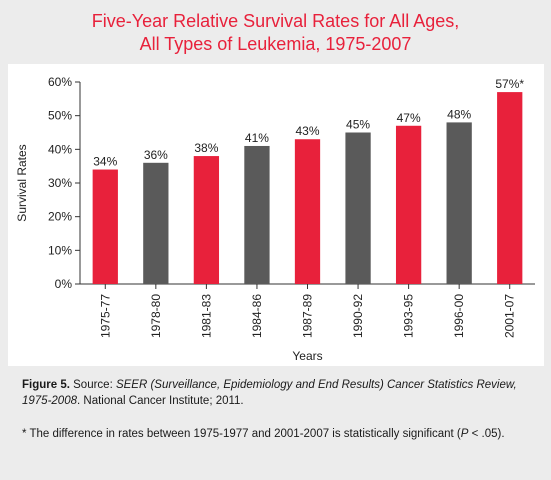  I want to click on x-tick-label: 1975-77, so click(105, 316).